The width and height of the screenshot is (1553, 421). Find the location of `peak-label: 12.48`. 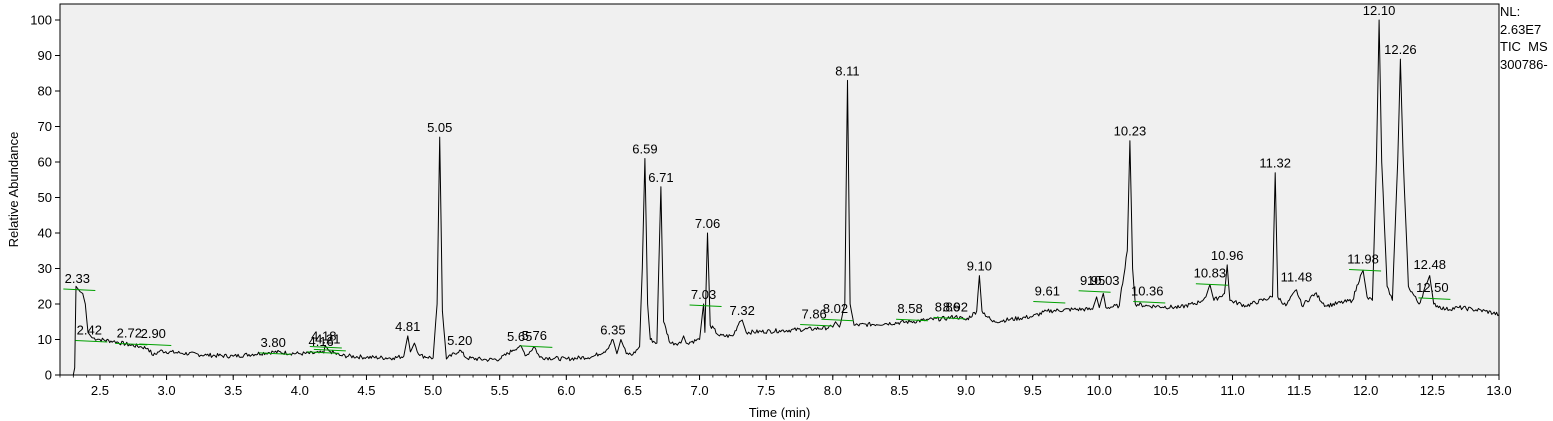

peak-label: 12.48 is located at coordinates (1429, 264).